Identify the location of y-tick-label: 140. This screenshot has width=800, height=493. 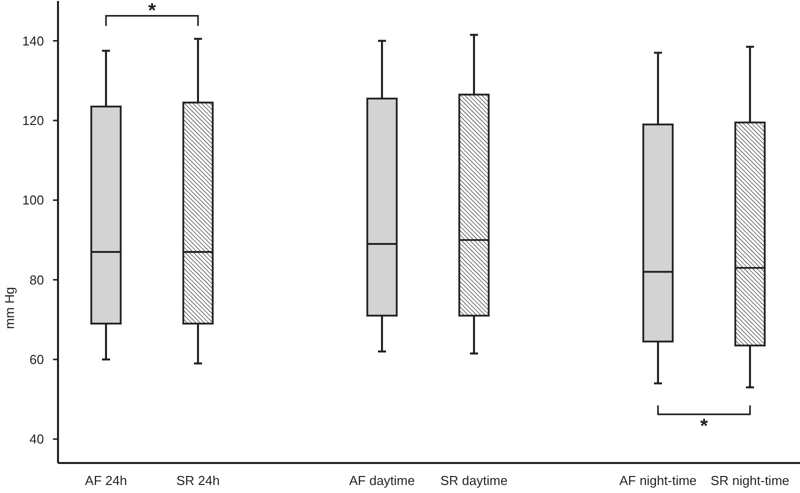
(33, 40).